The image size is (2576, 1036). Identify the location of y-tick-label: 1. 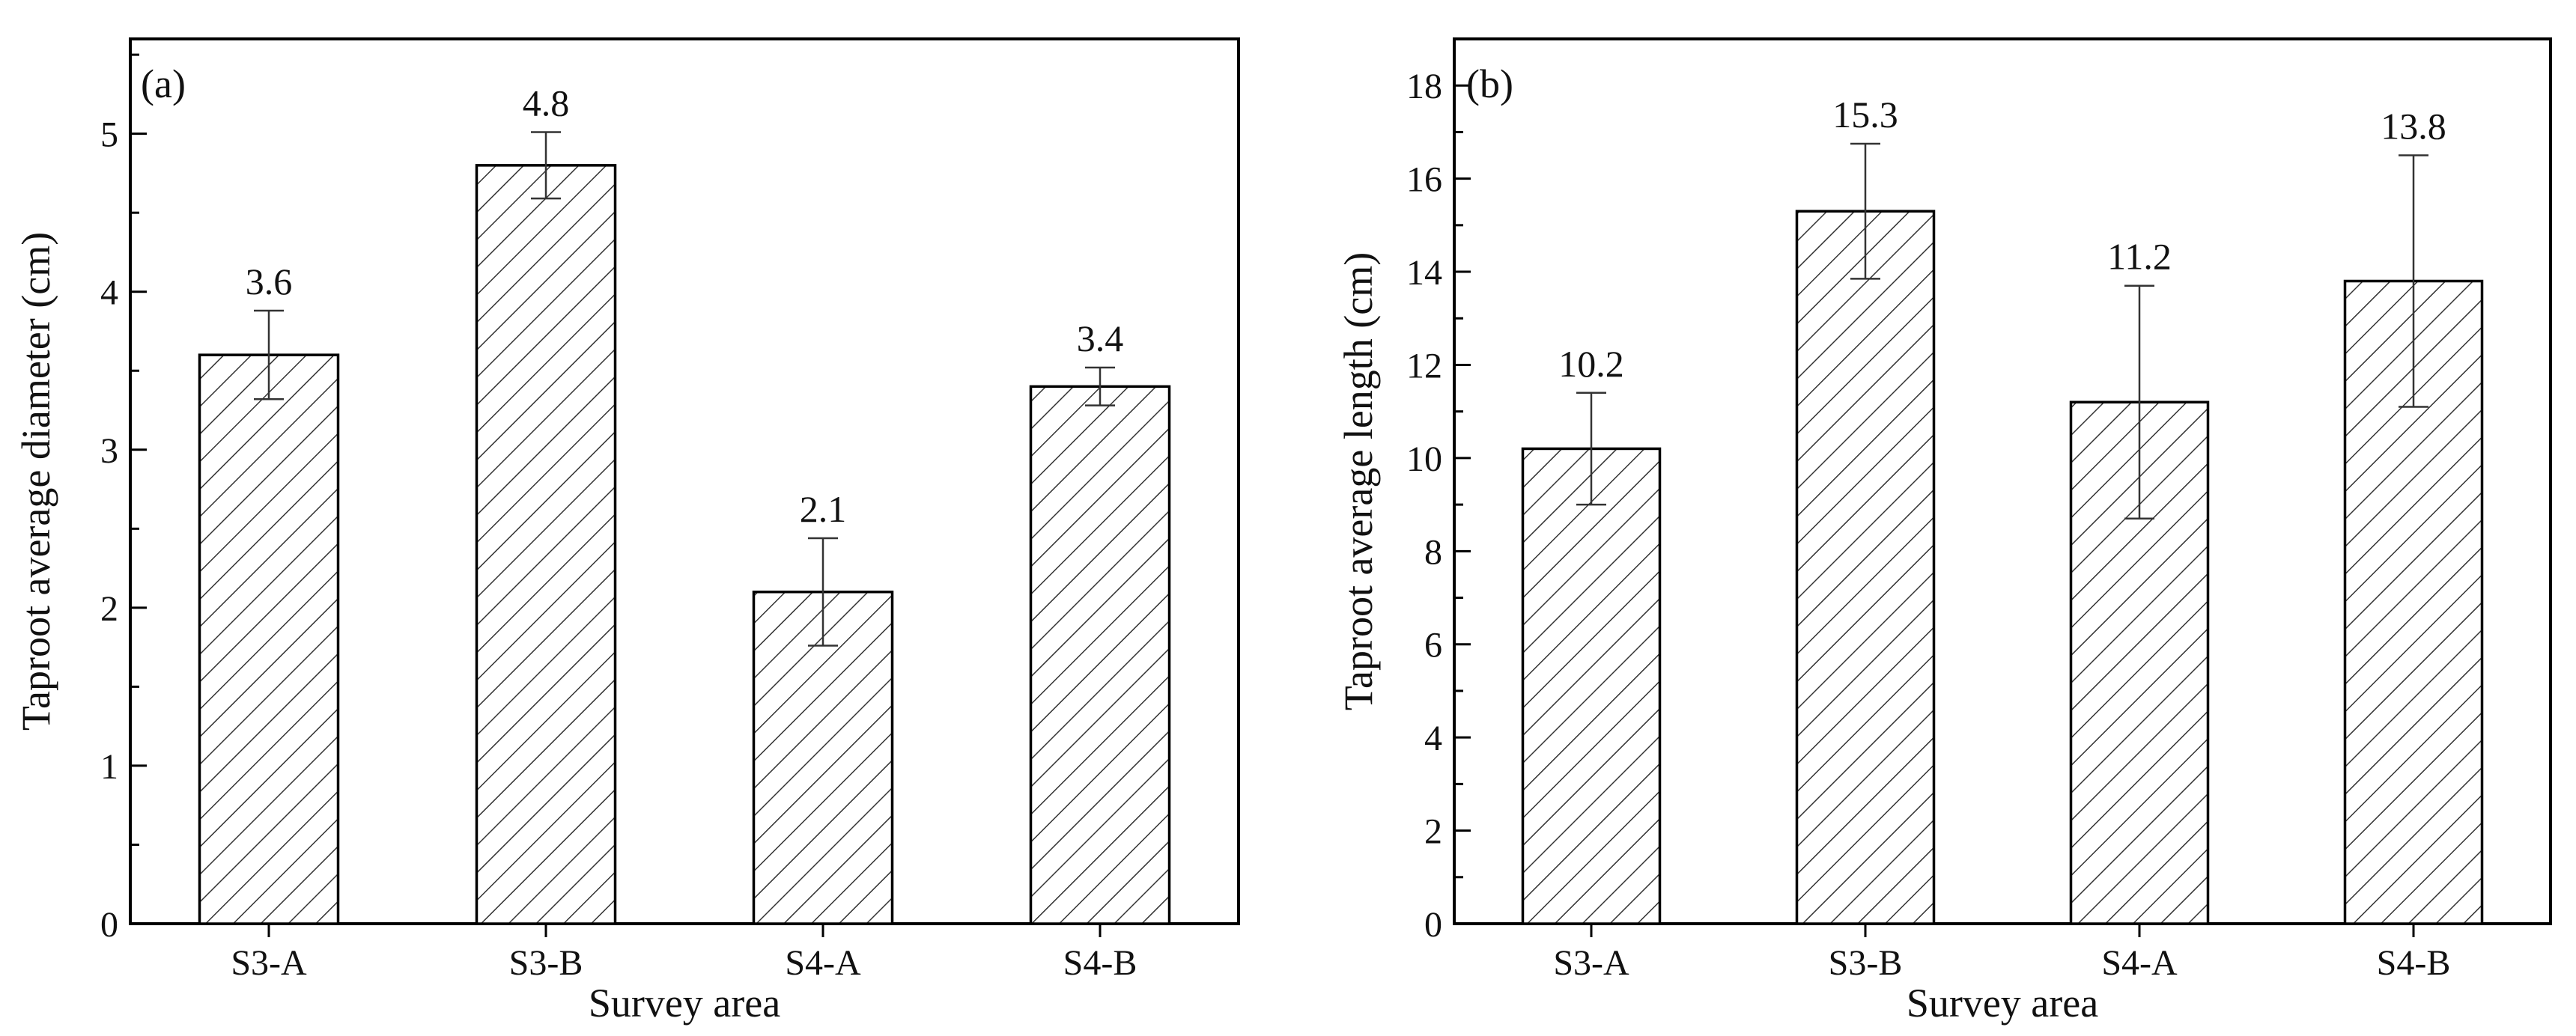
(109, 767).